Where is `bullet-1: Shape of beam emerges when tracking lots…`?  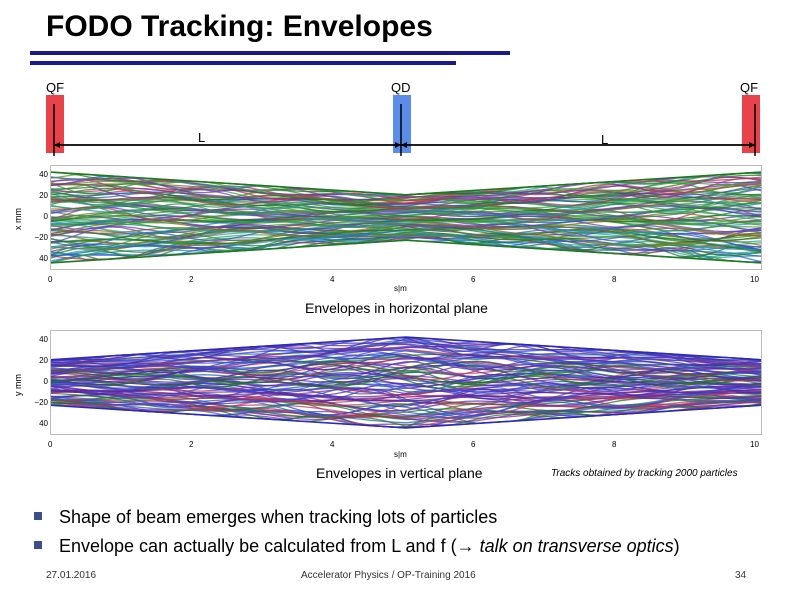 bullet-1: Shape of beam emerges when tracking lots… is located at coordinates (265, 517).